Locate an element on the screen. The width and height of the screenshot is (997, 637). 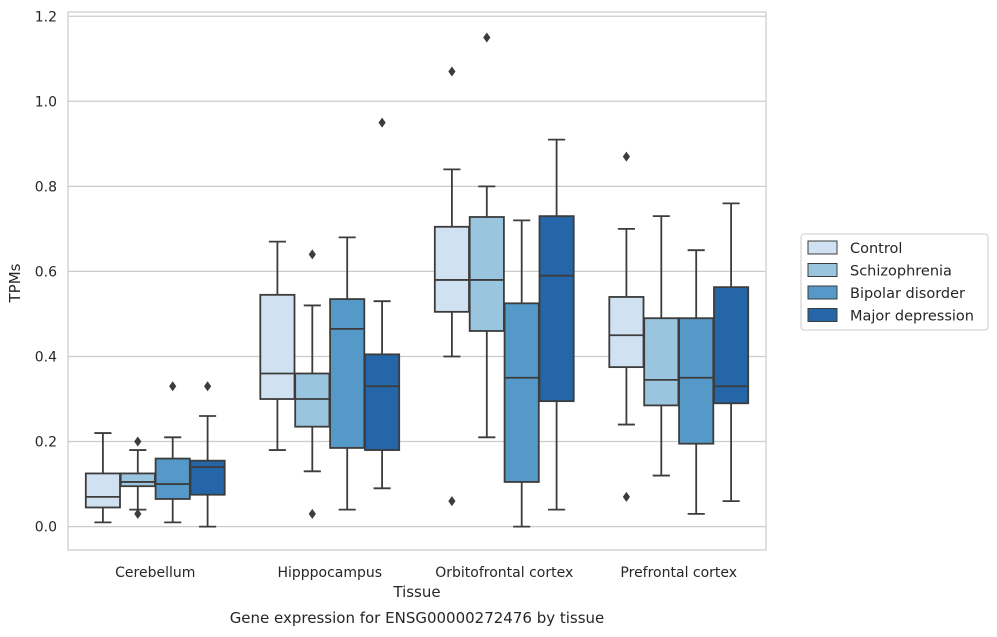
legend-frame is located at coordinates (894, 282).